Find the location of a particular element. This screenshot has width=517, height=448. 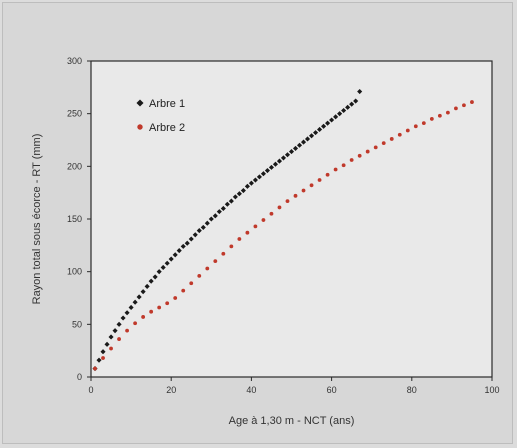

y-tick-label-3: 150 is located at coordinates (74, 219).